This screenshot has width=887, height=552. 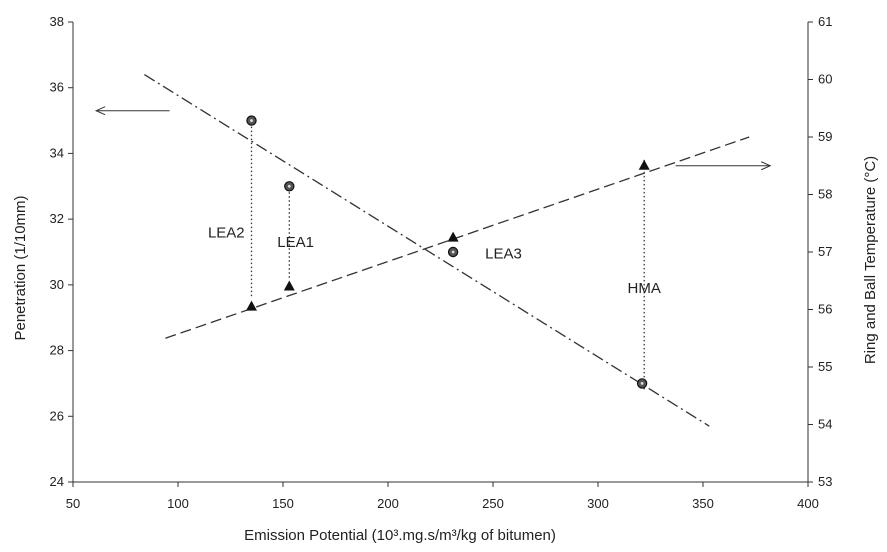 What do you see at coordinates (57, 415) in the screenshot?
I see `y-left-tick-label: 26` at bounding box center [57, 415].